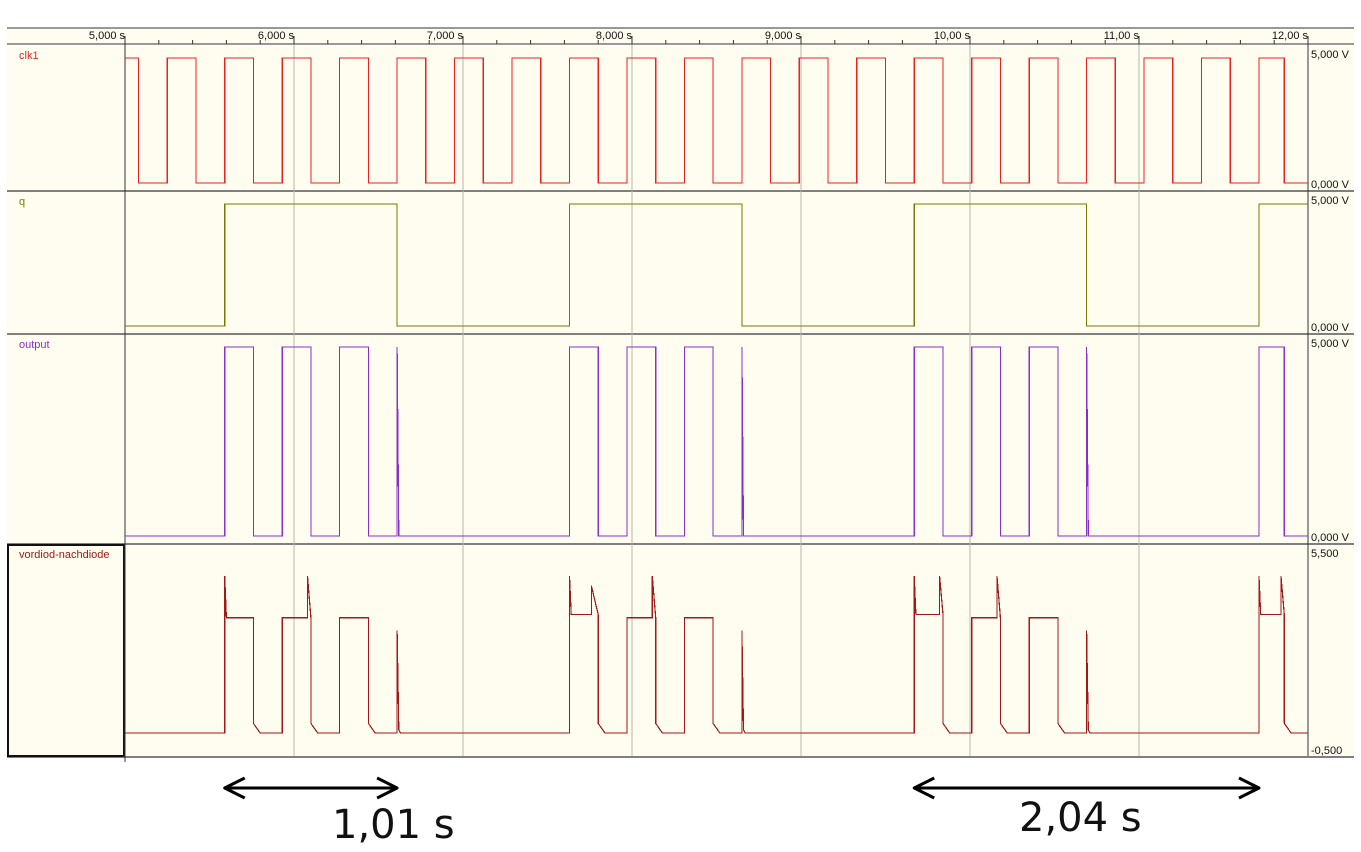 This screenshot has width=1361, height=852. Describe the element at coordinates (1326, 751) in the screenshot. I see `scale-bottom-label: -0,500` at that location.